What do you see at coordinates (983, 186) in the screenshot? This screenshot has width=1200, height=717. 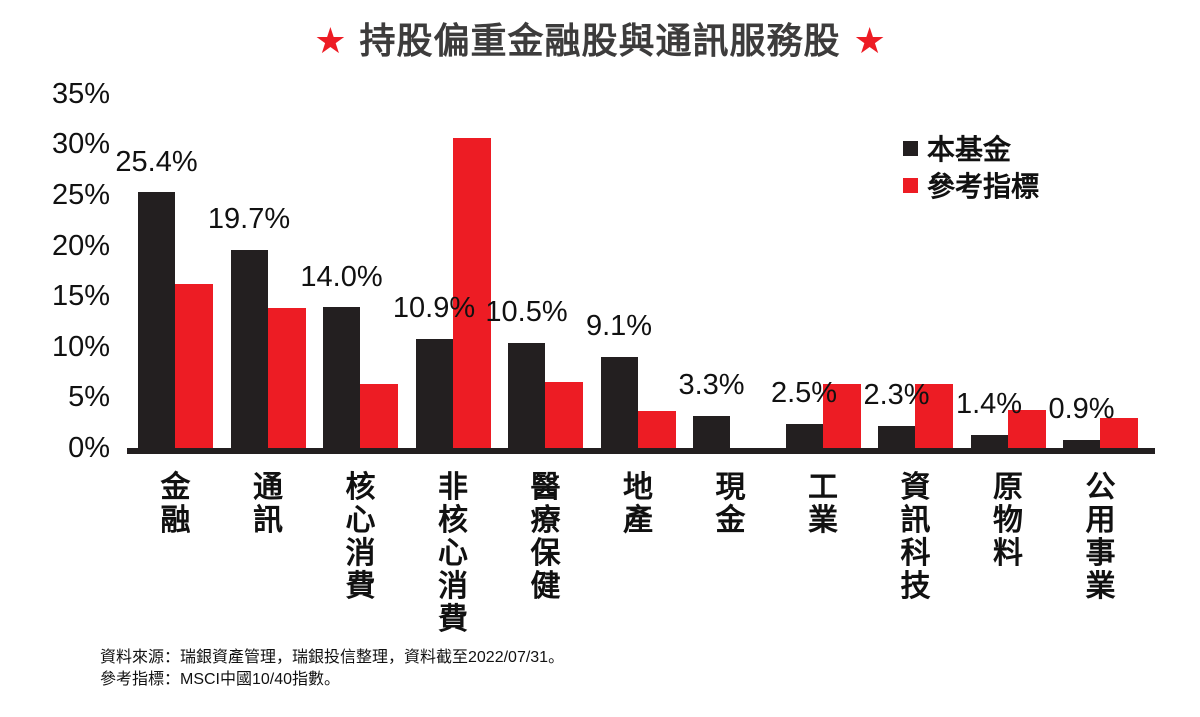 I see `legend-label-benchmark: 參考指標` at bounding box center [983, 186].